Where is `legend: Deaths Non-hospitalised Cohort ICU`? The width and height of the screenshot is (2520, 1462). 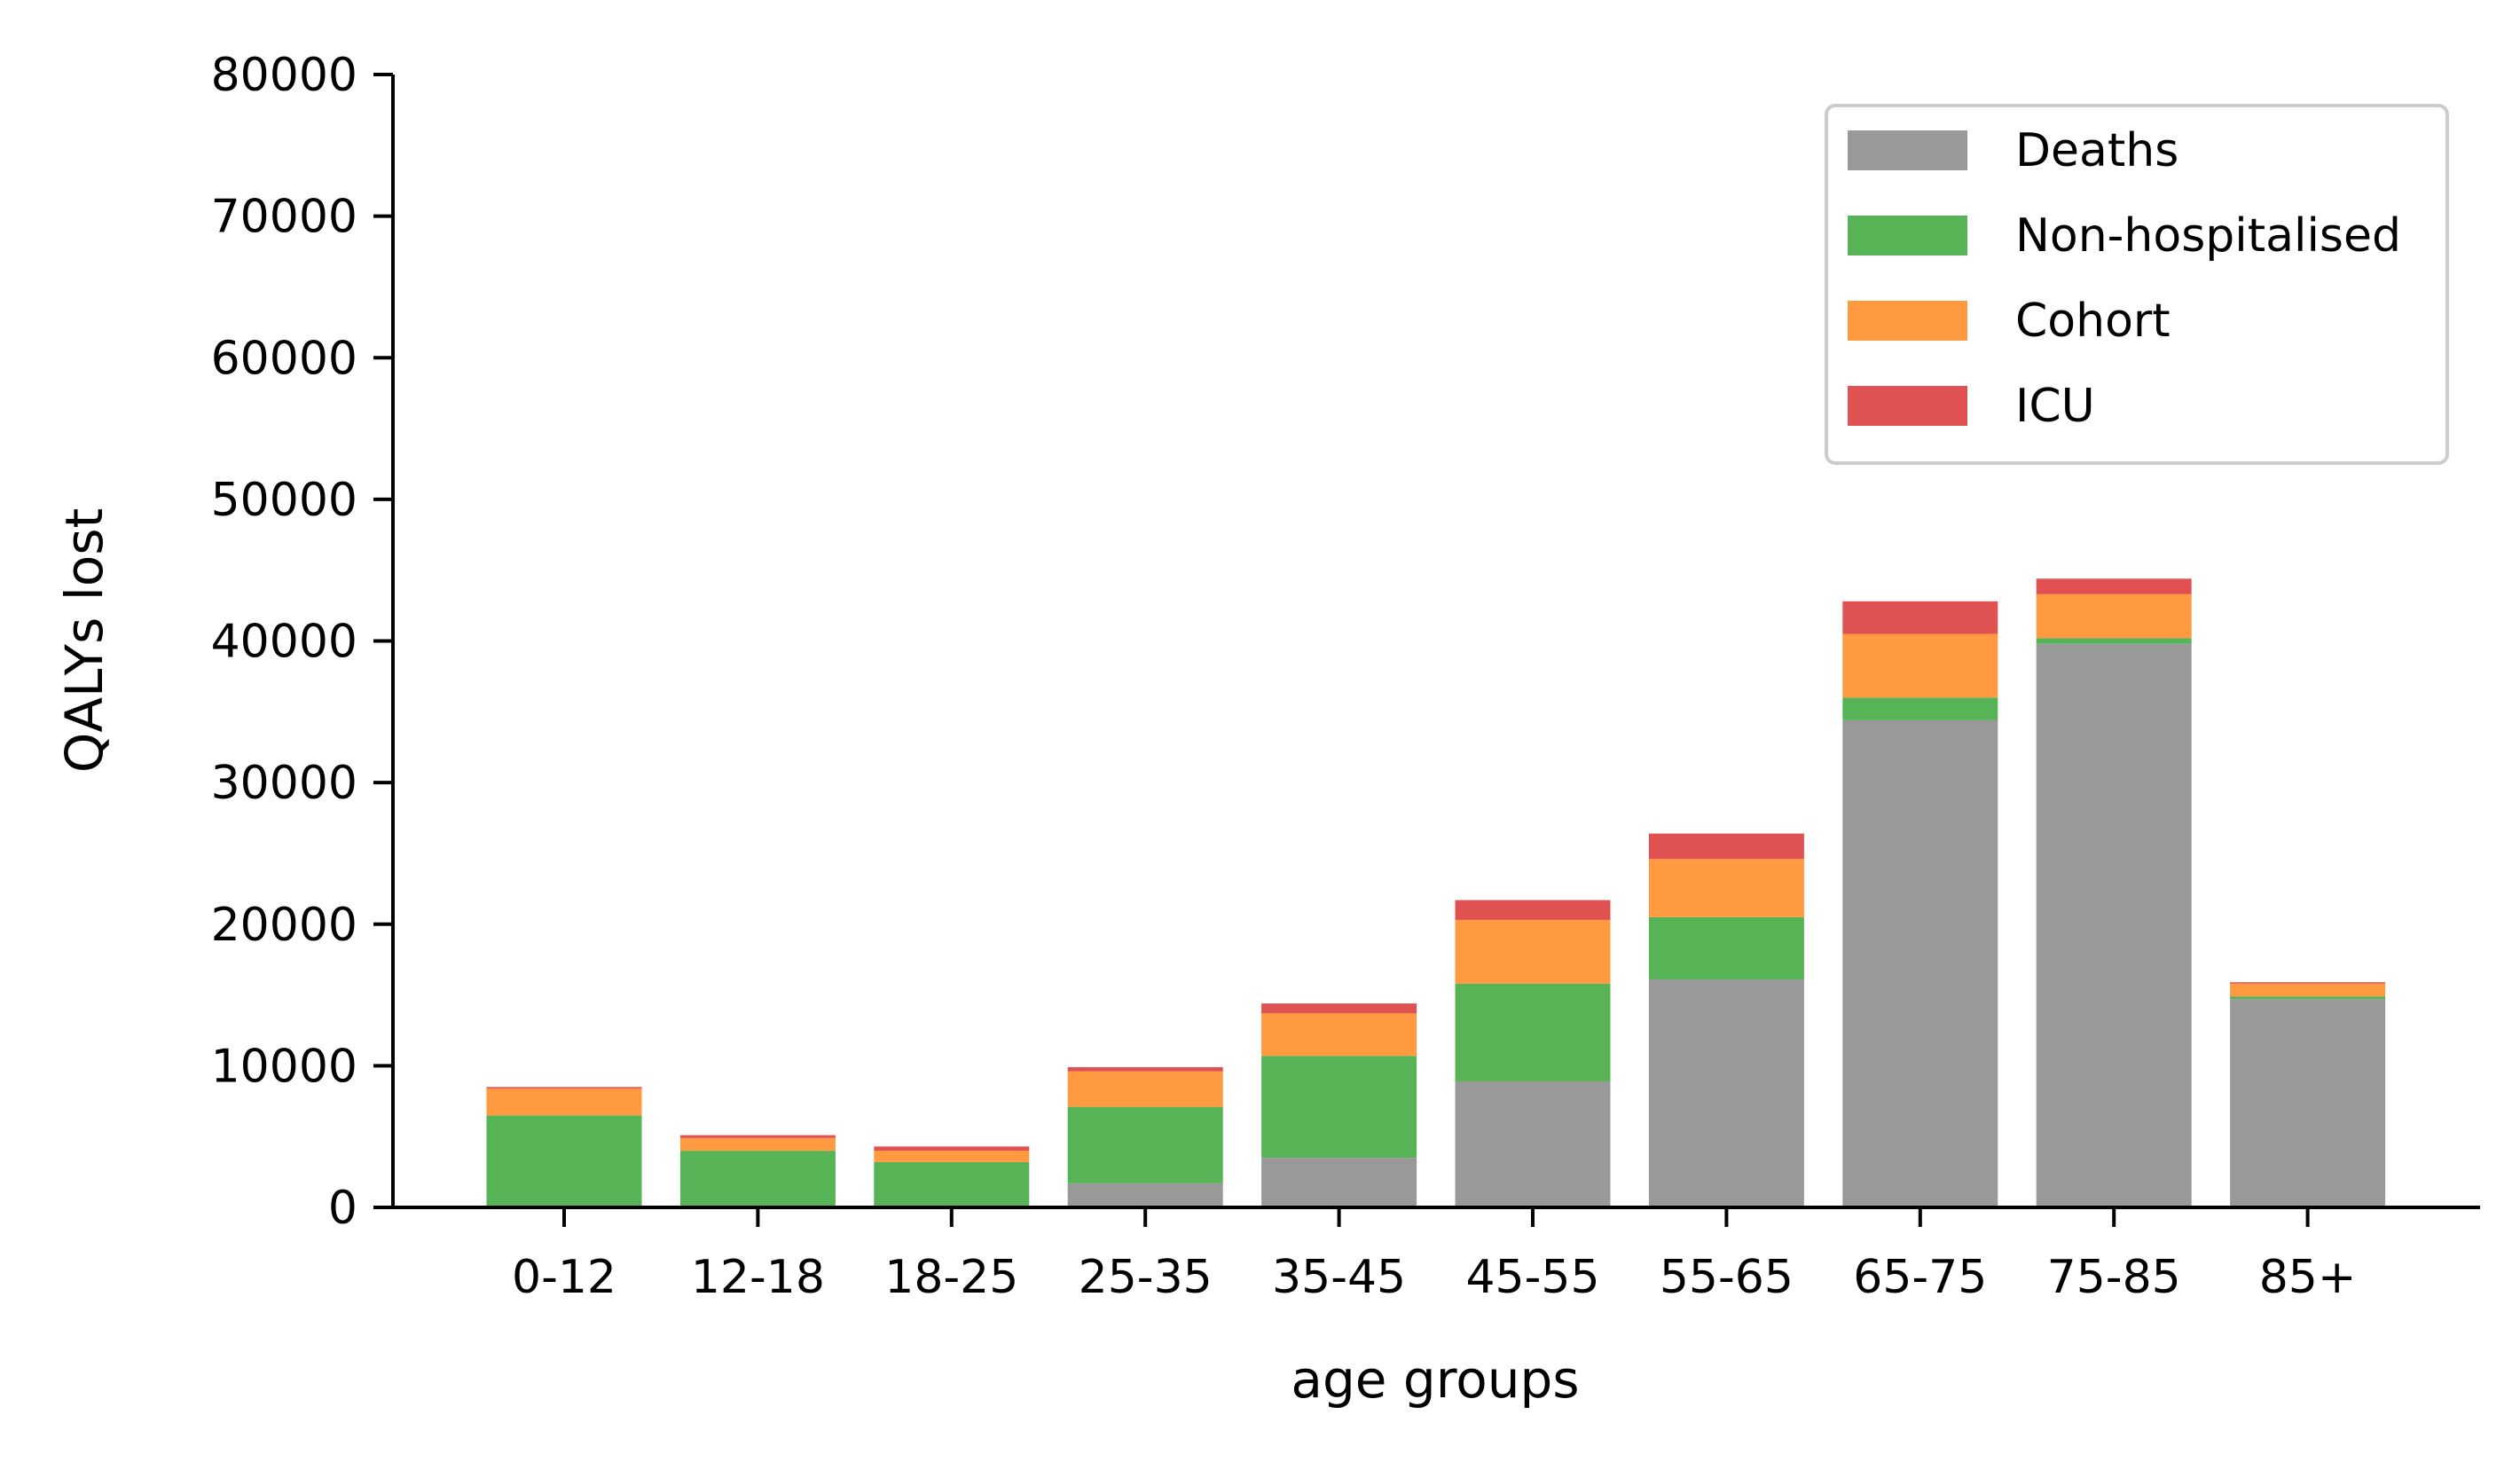 legend: Deaths Non-hospitalised Cohort ICU is located at coordinates (2137, 284).